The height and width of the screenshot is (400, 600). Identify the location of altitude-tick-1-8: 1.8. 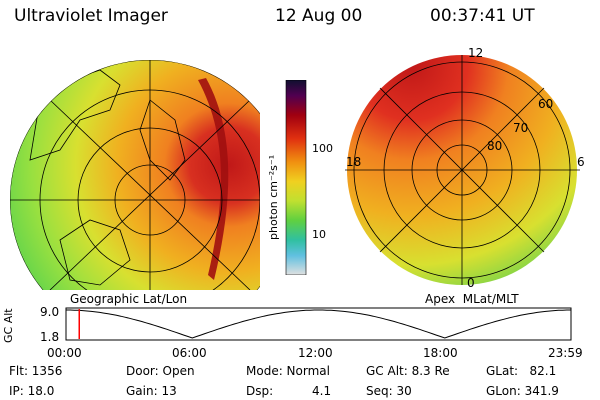
(50, 337).